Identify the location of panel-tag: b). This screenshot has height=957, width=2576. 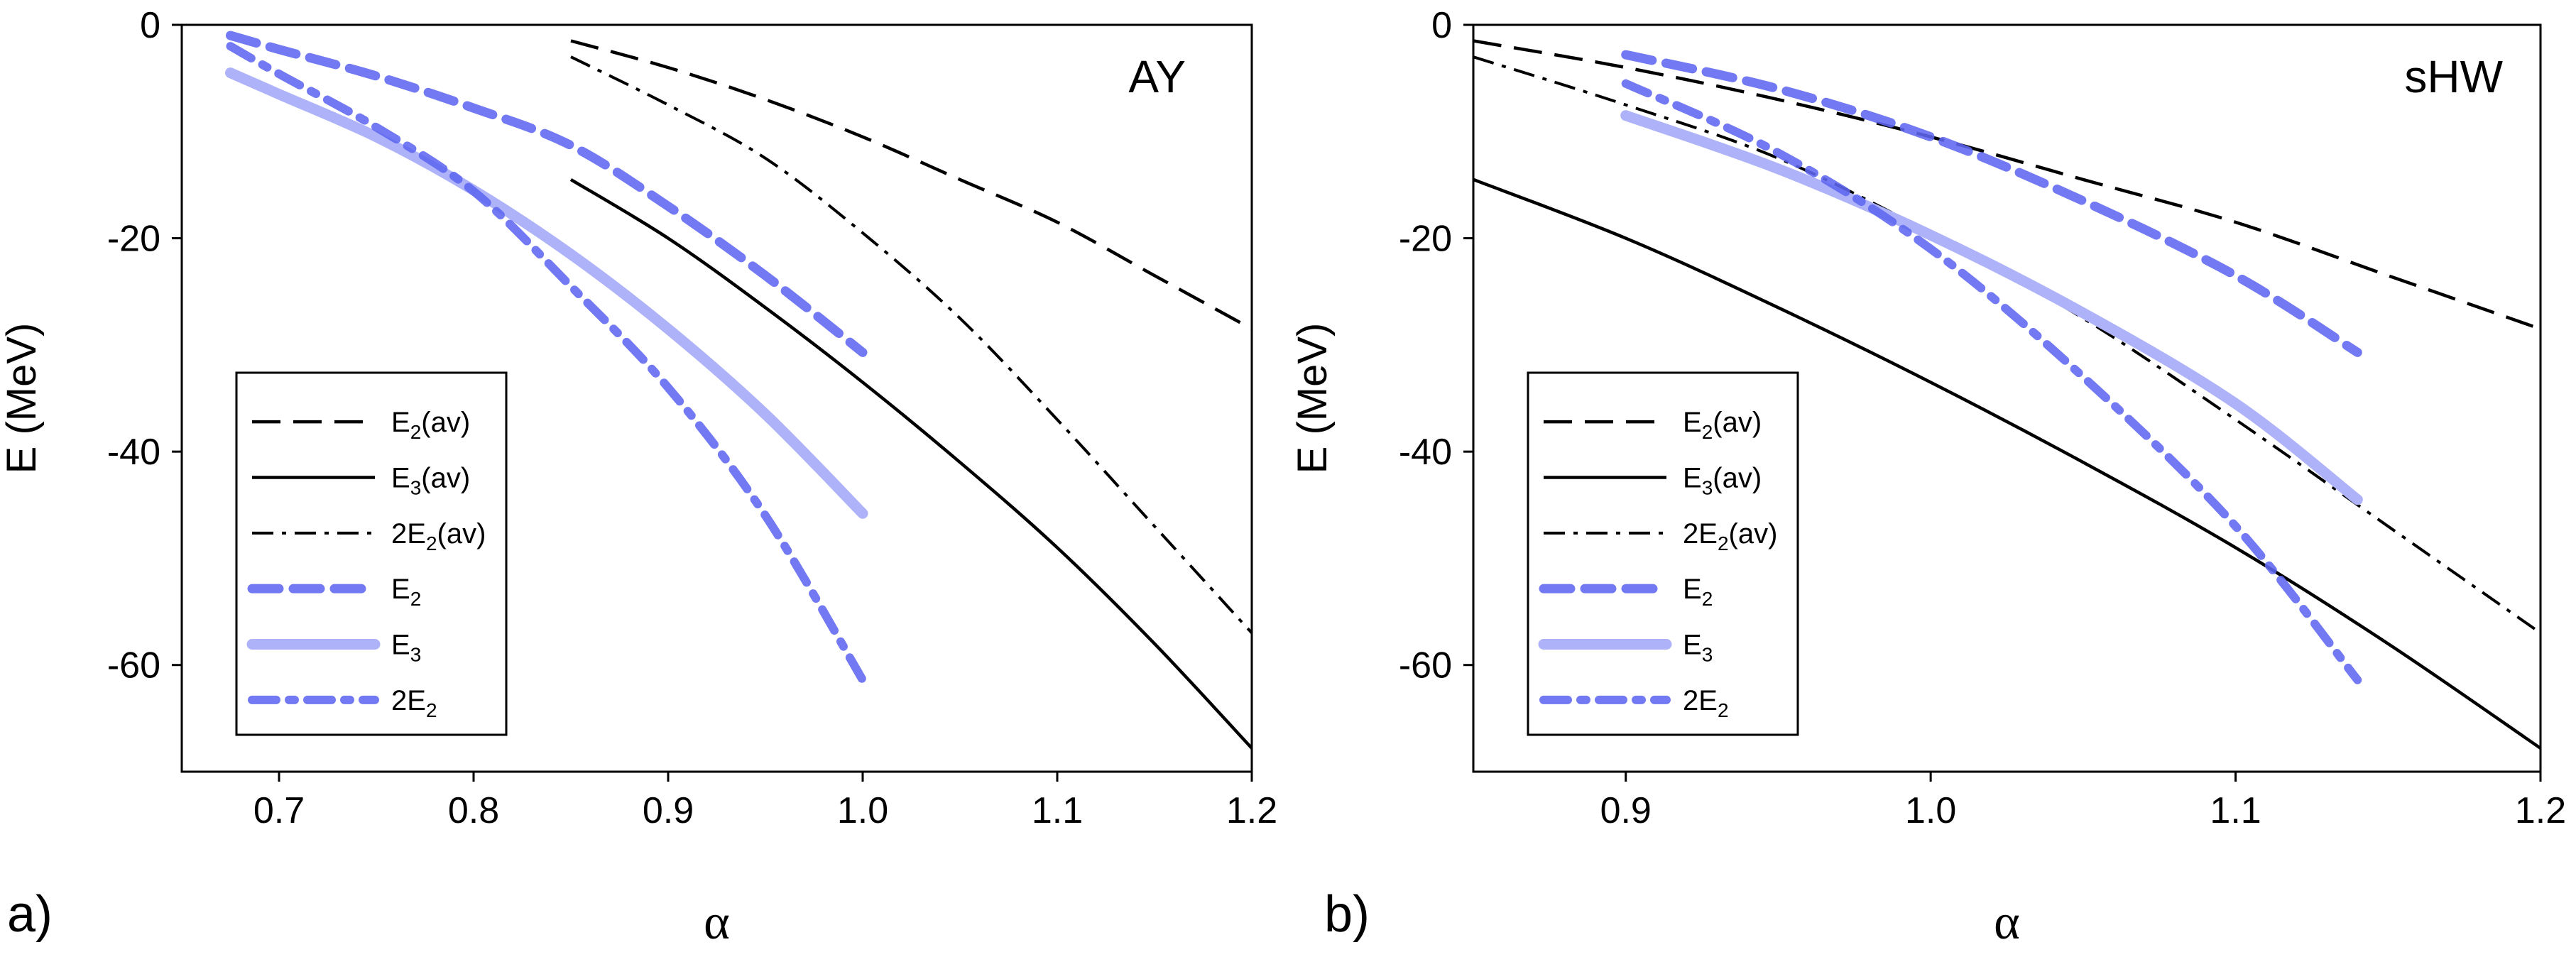
(1347, 915).